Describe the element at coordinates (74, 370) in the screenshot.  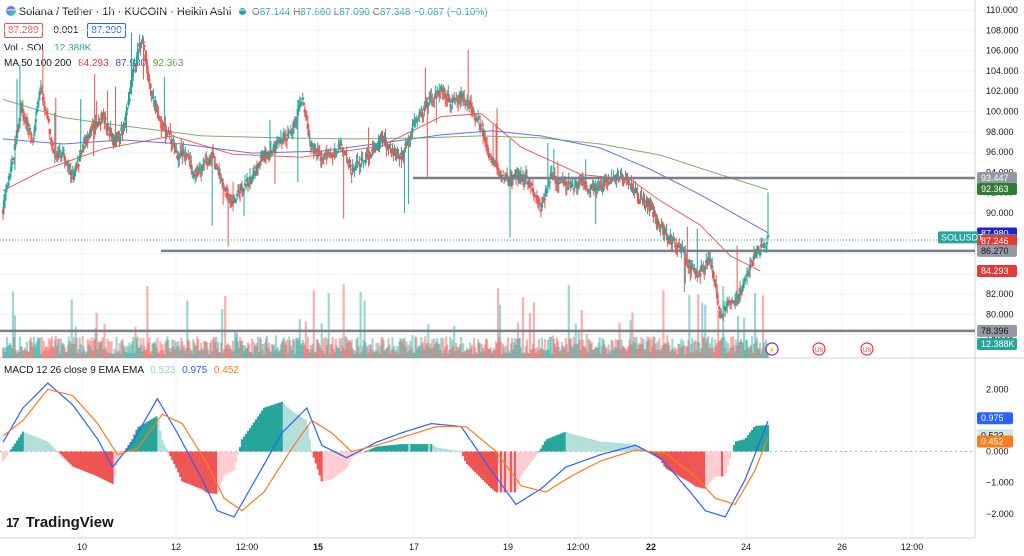
I see `macd-label: MACD 12 26 close 9 EMA EMA` at that location.